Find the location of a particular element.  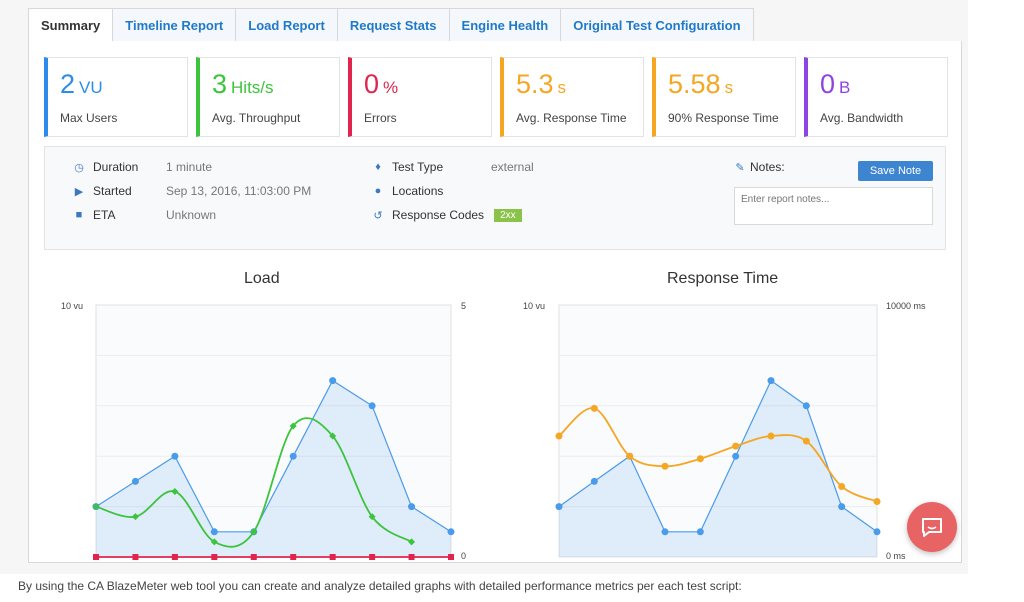

response-time-series-0-area is located at coordinates (718, 468).